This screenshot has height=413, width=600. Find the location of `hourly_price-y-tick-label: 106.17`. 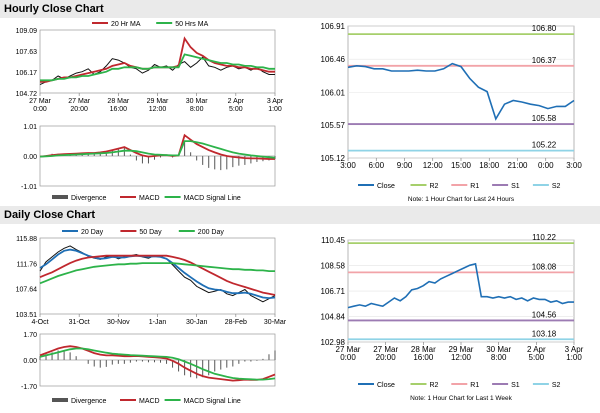

hourly_price-y-tick-label: 106.17 is located at coordinates (27, 73).